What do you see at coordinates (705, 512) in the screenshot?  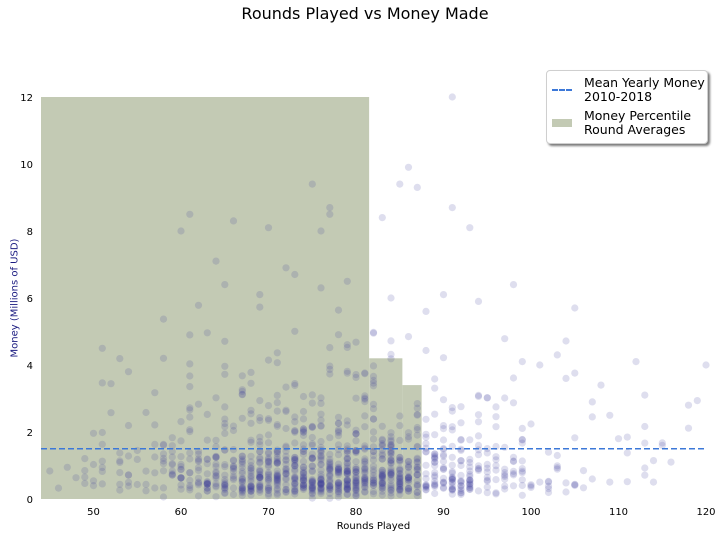 I see `x-tick-label: 120` at bounding box center [705, 512].